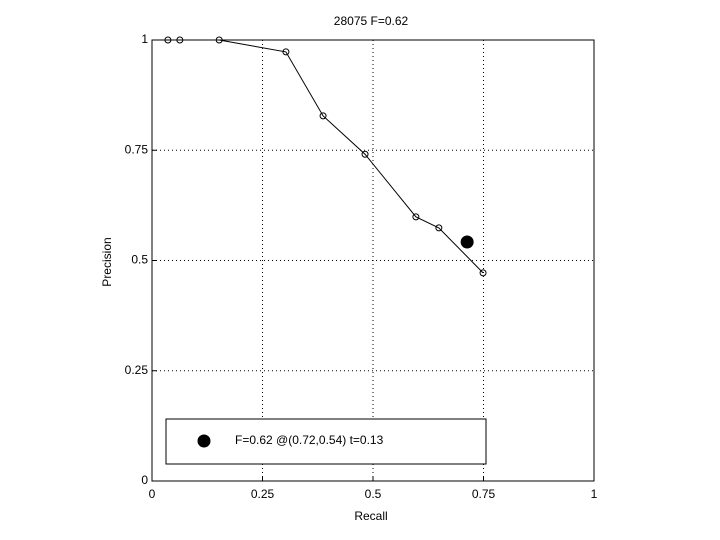 This screenshot has width=720, height=540. Describe the element at coordinates (370, 516) in the screenshot. I see `x-axis-label: Recall` at that location.